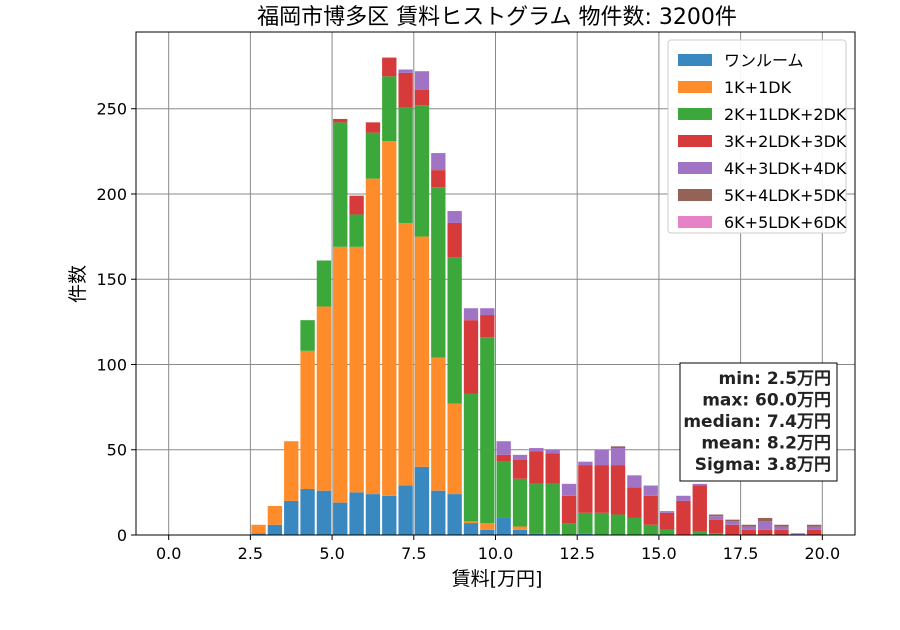 This screenshot has width=900, height=630. Describe the element at coordinates (111, 194) in the screenshot. I see `y-tick-label: 200` at that location.